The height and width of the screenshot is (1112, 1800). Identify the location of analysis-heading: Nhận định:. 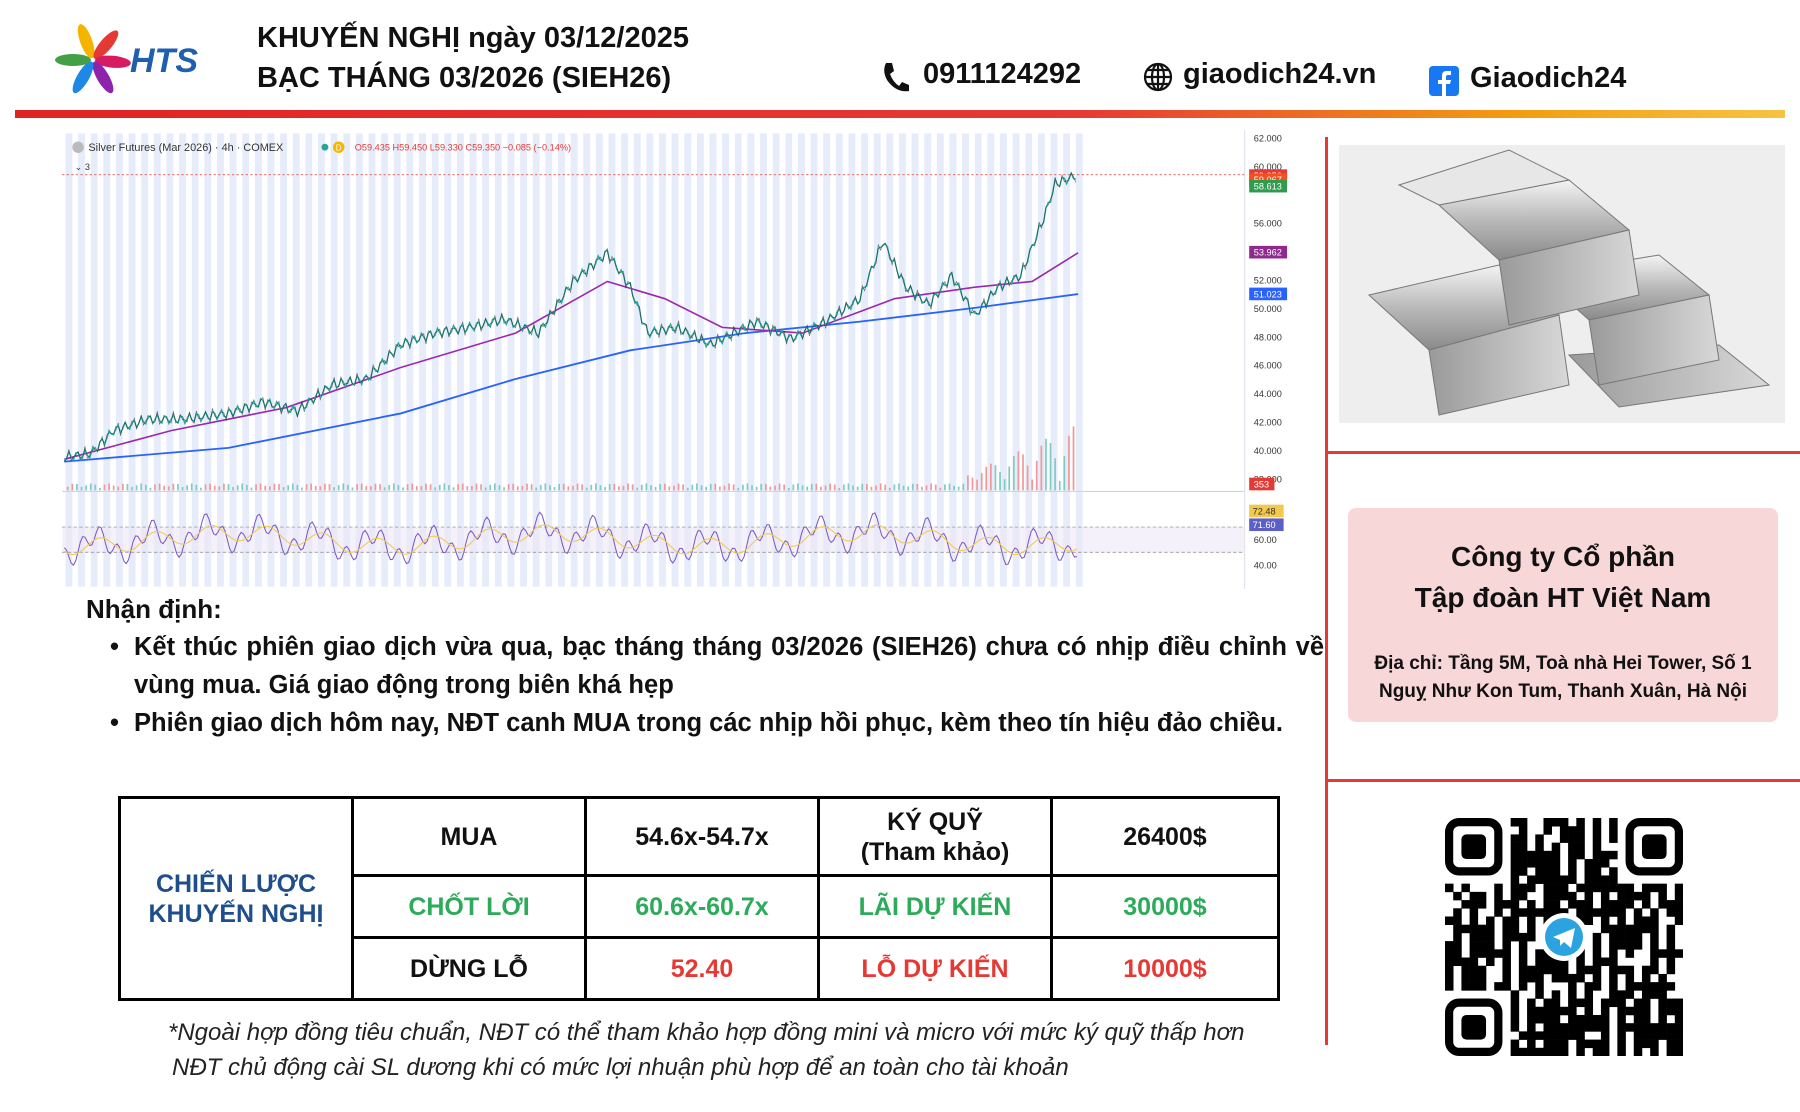
(154, 609).